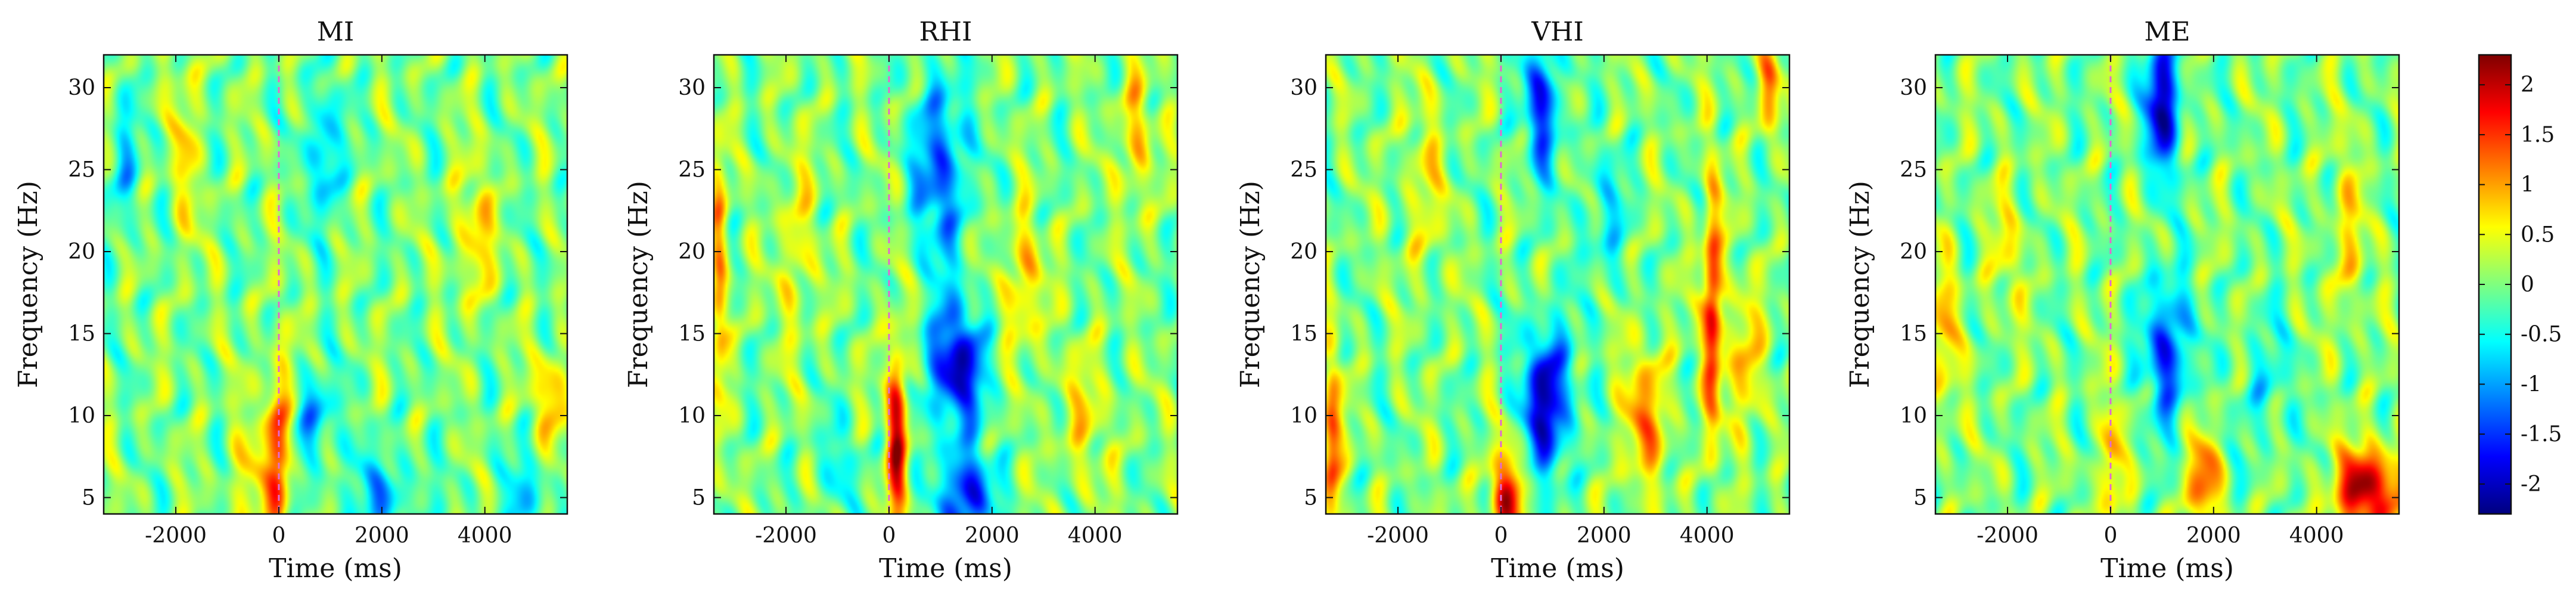 This screenshot has height=601, width=2576. I want to click on colorbar-tick-label: 0, so click(2528, 284).